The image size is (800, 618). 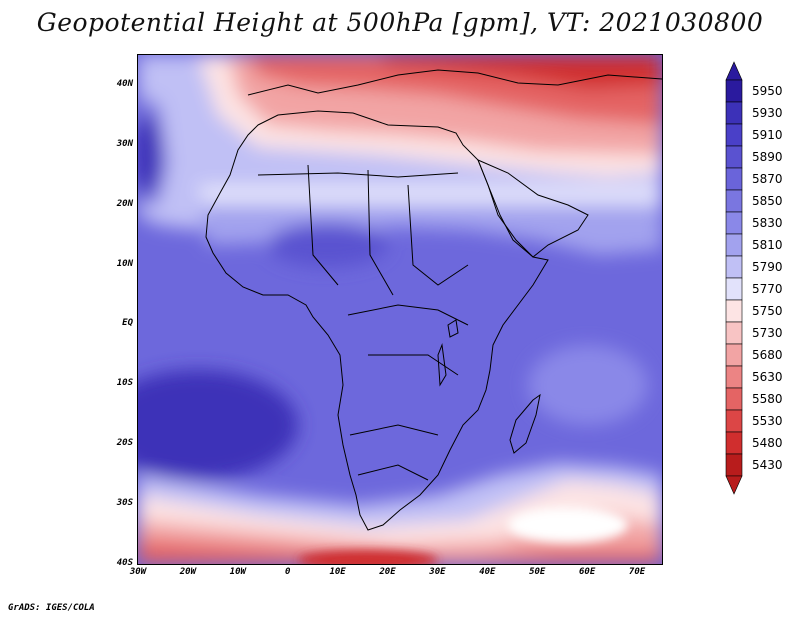 I want to click on lon-tick-label: 30E, so click(x=437, y=572).